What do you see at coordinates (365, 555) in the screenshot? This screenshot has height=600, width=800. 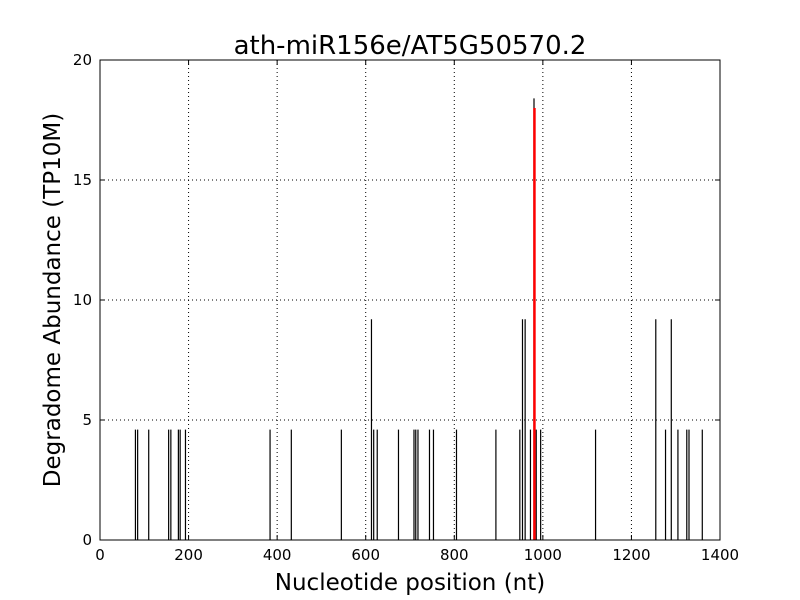 I see `x-tick-label: 600` at bounding box center [365, 555].